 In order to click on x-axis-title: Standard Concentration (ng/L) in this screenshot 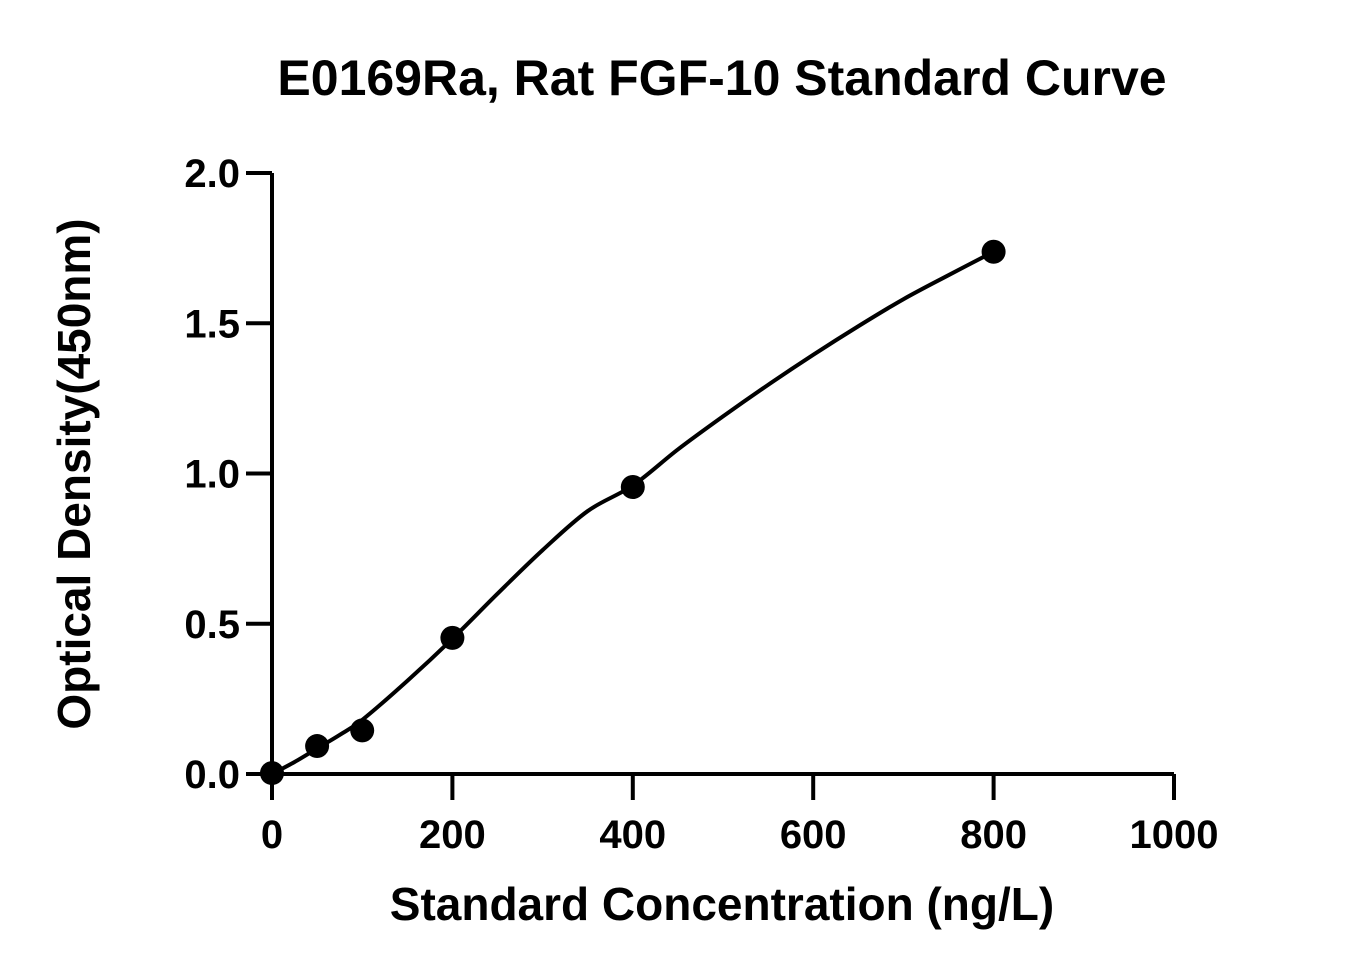, I will do `click(722, 904)`.